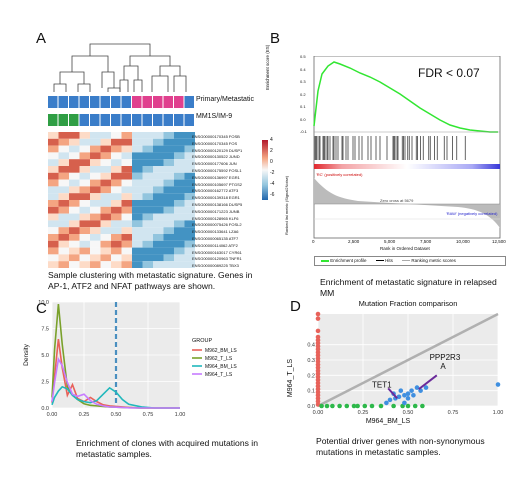 Image resolution: width=520 pixels, height=488 pixels. Describe the element at coordinates (389, 260) in the screenshot. I see `legend-hits: Hits` at that location.